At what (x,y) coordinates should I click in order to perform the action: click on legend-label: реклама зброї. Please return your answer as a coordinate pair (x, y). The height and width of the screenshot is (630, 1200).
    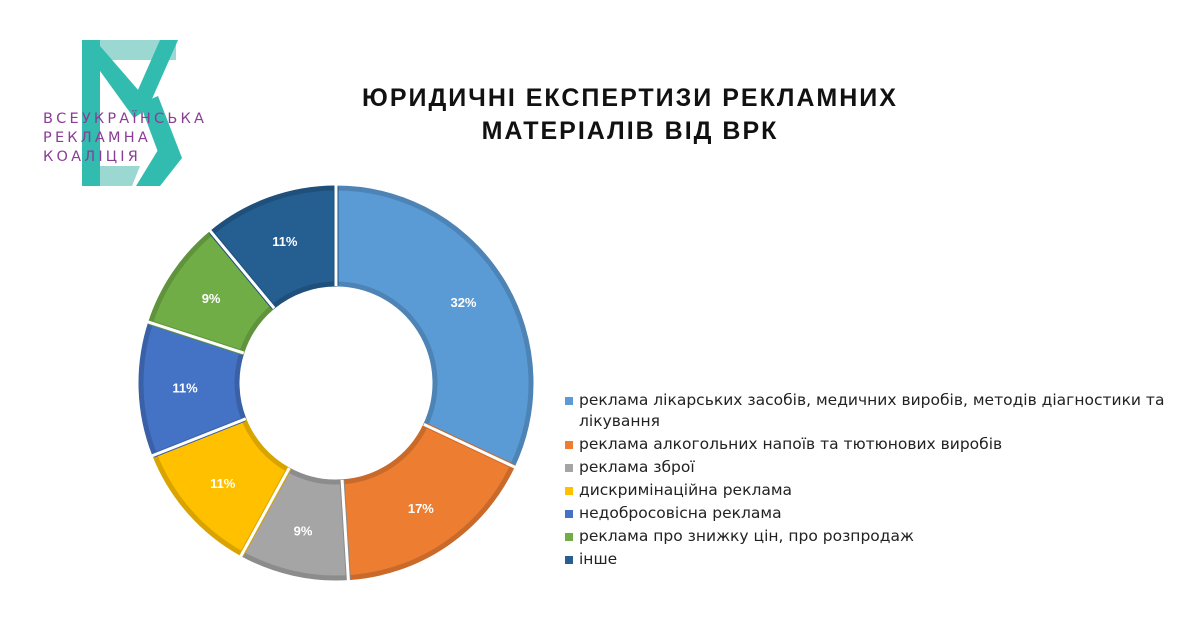
    Looking at the image, I should click on (637, 467).